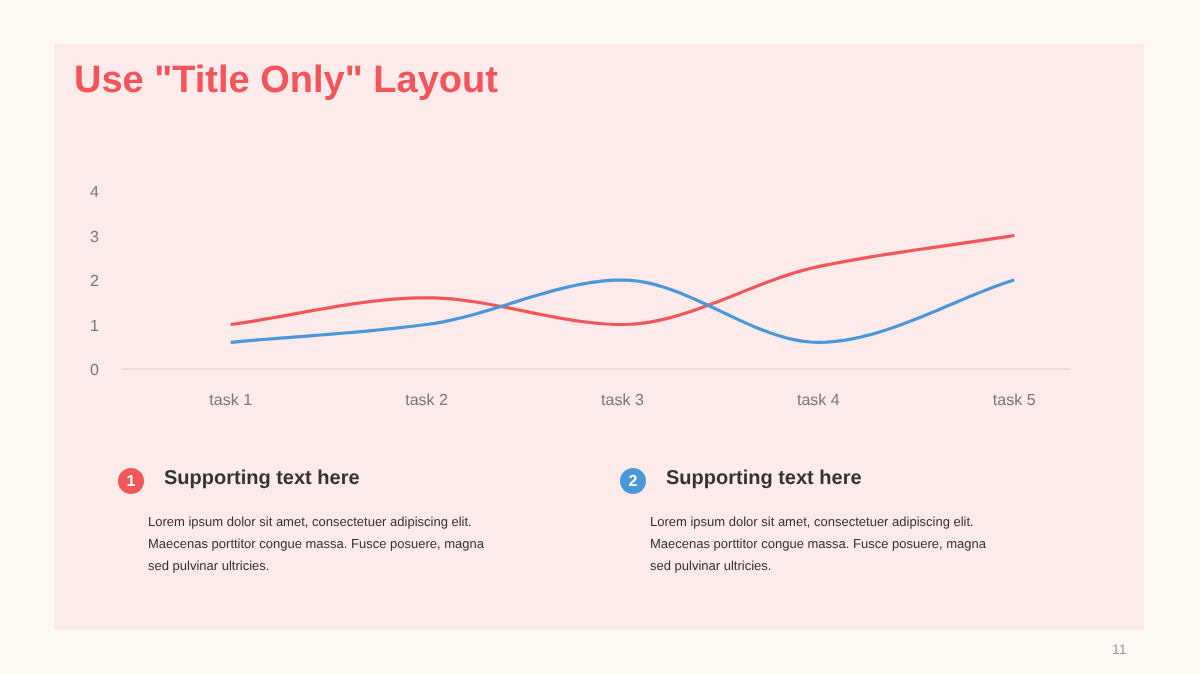 The width and height of the screenshot is (1200, 674). I want to click on y-tick-label: 2, so click(95, 281).